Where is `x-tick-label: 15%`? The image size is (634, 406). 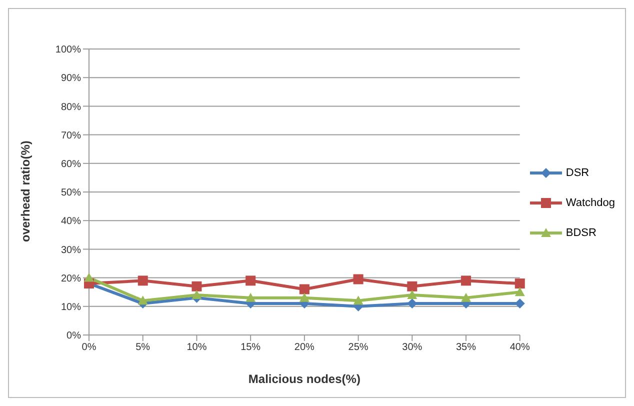
x-tick-label: 15% is located at coordinates (250, 348).